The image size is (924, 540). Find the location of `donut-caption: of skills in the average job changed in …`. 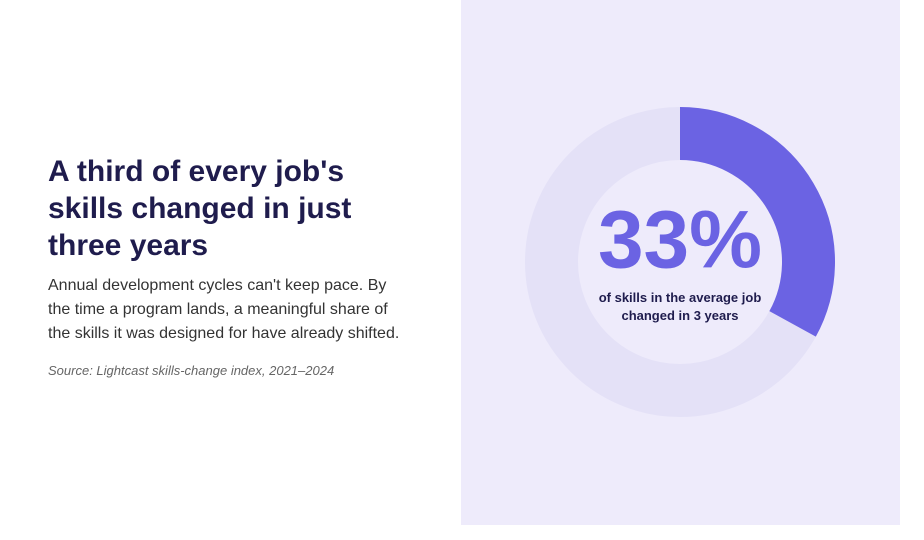

donut-caption: of skills in the average job changed in … is located at coordinates (680, 306).